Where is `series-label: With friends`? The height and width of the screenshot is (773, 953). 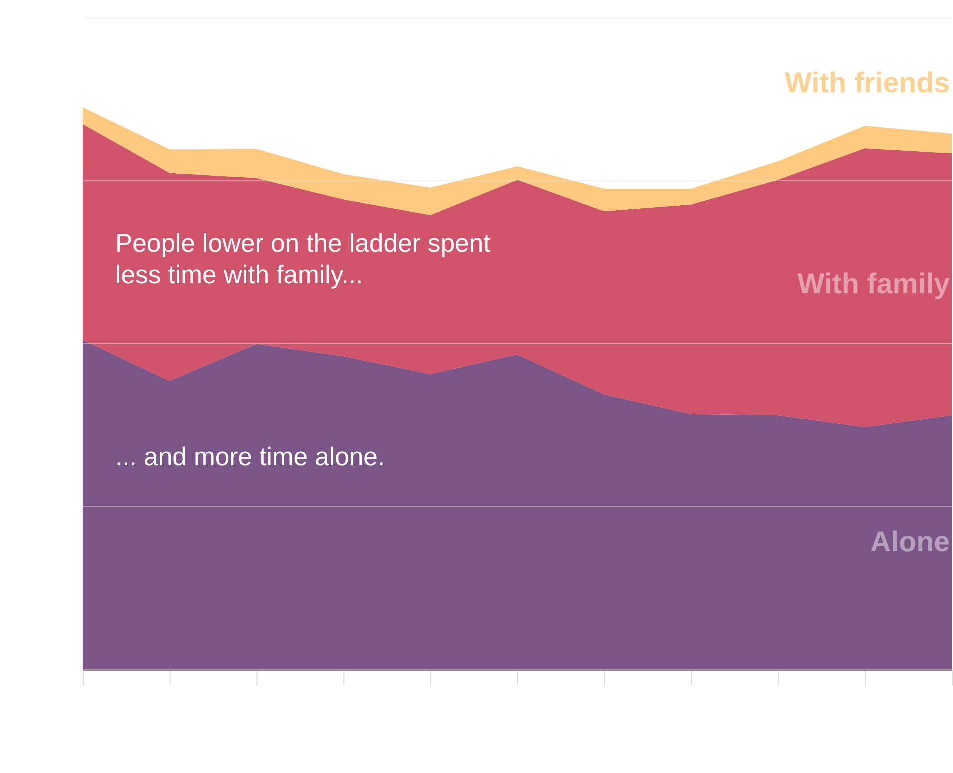 series-label: With friends is located at coordinates (867, 83).